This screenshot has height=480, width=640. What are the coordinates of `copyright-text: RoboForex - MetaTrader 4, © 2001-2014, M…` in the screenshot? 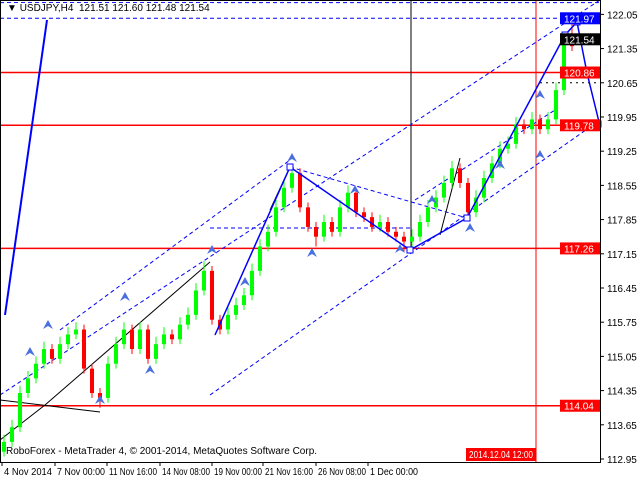 It's located at (162, 451).